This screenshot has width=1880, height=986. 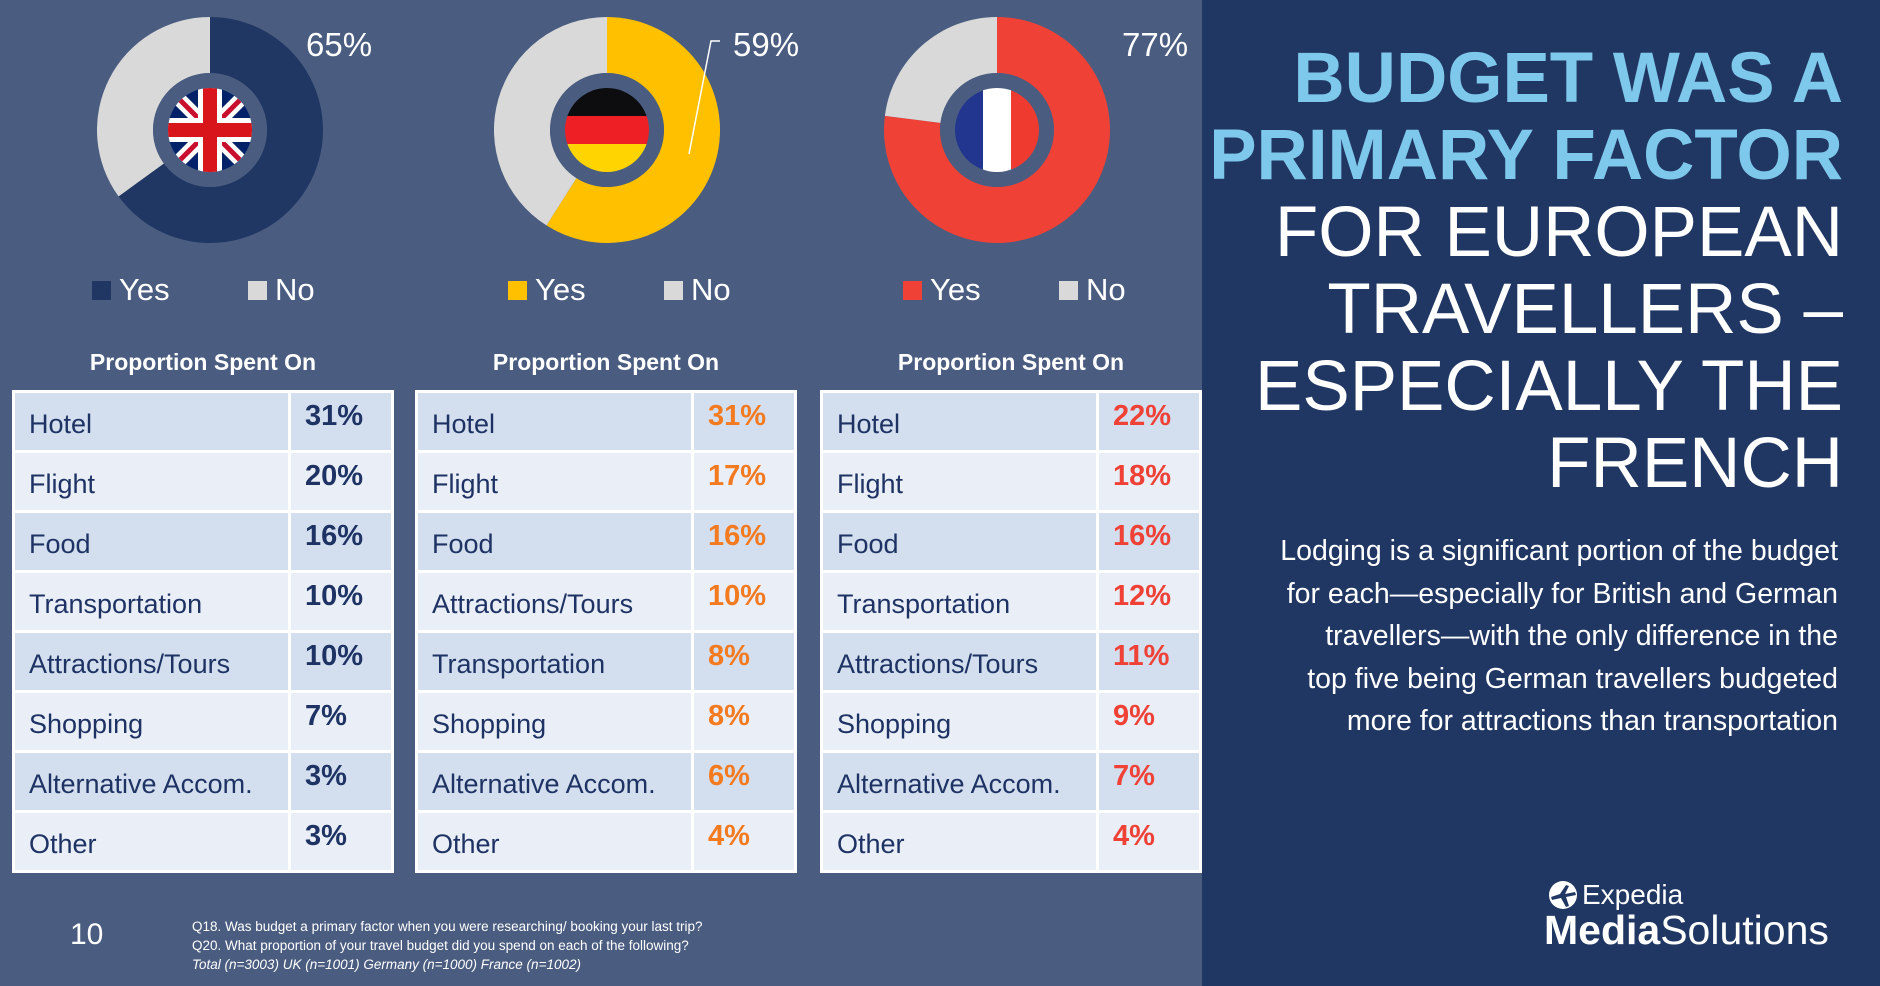 What do you see at coordinates (1155, 44) in the screenshot?
I see `france-yes-percent-label: 77%` at bounding box center [1155, 44].